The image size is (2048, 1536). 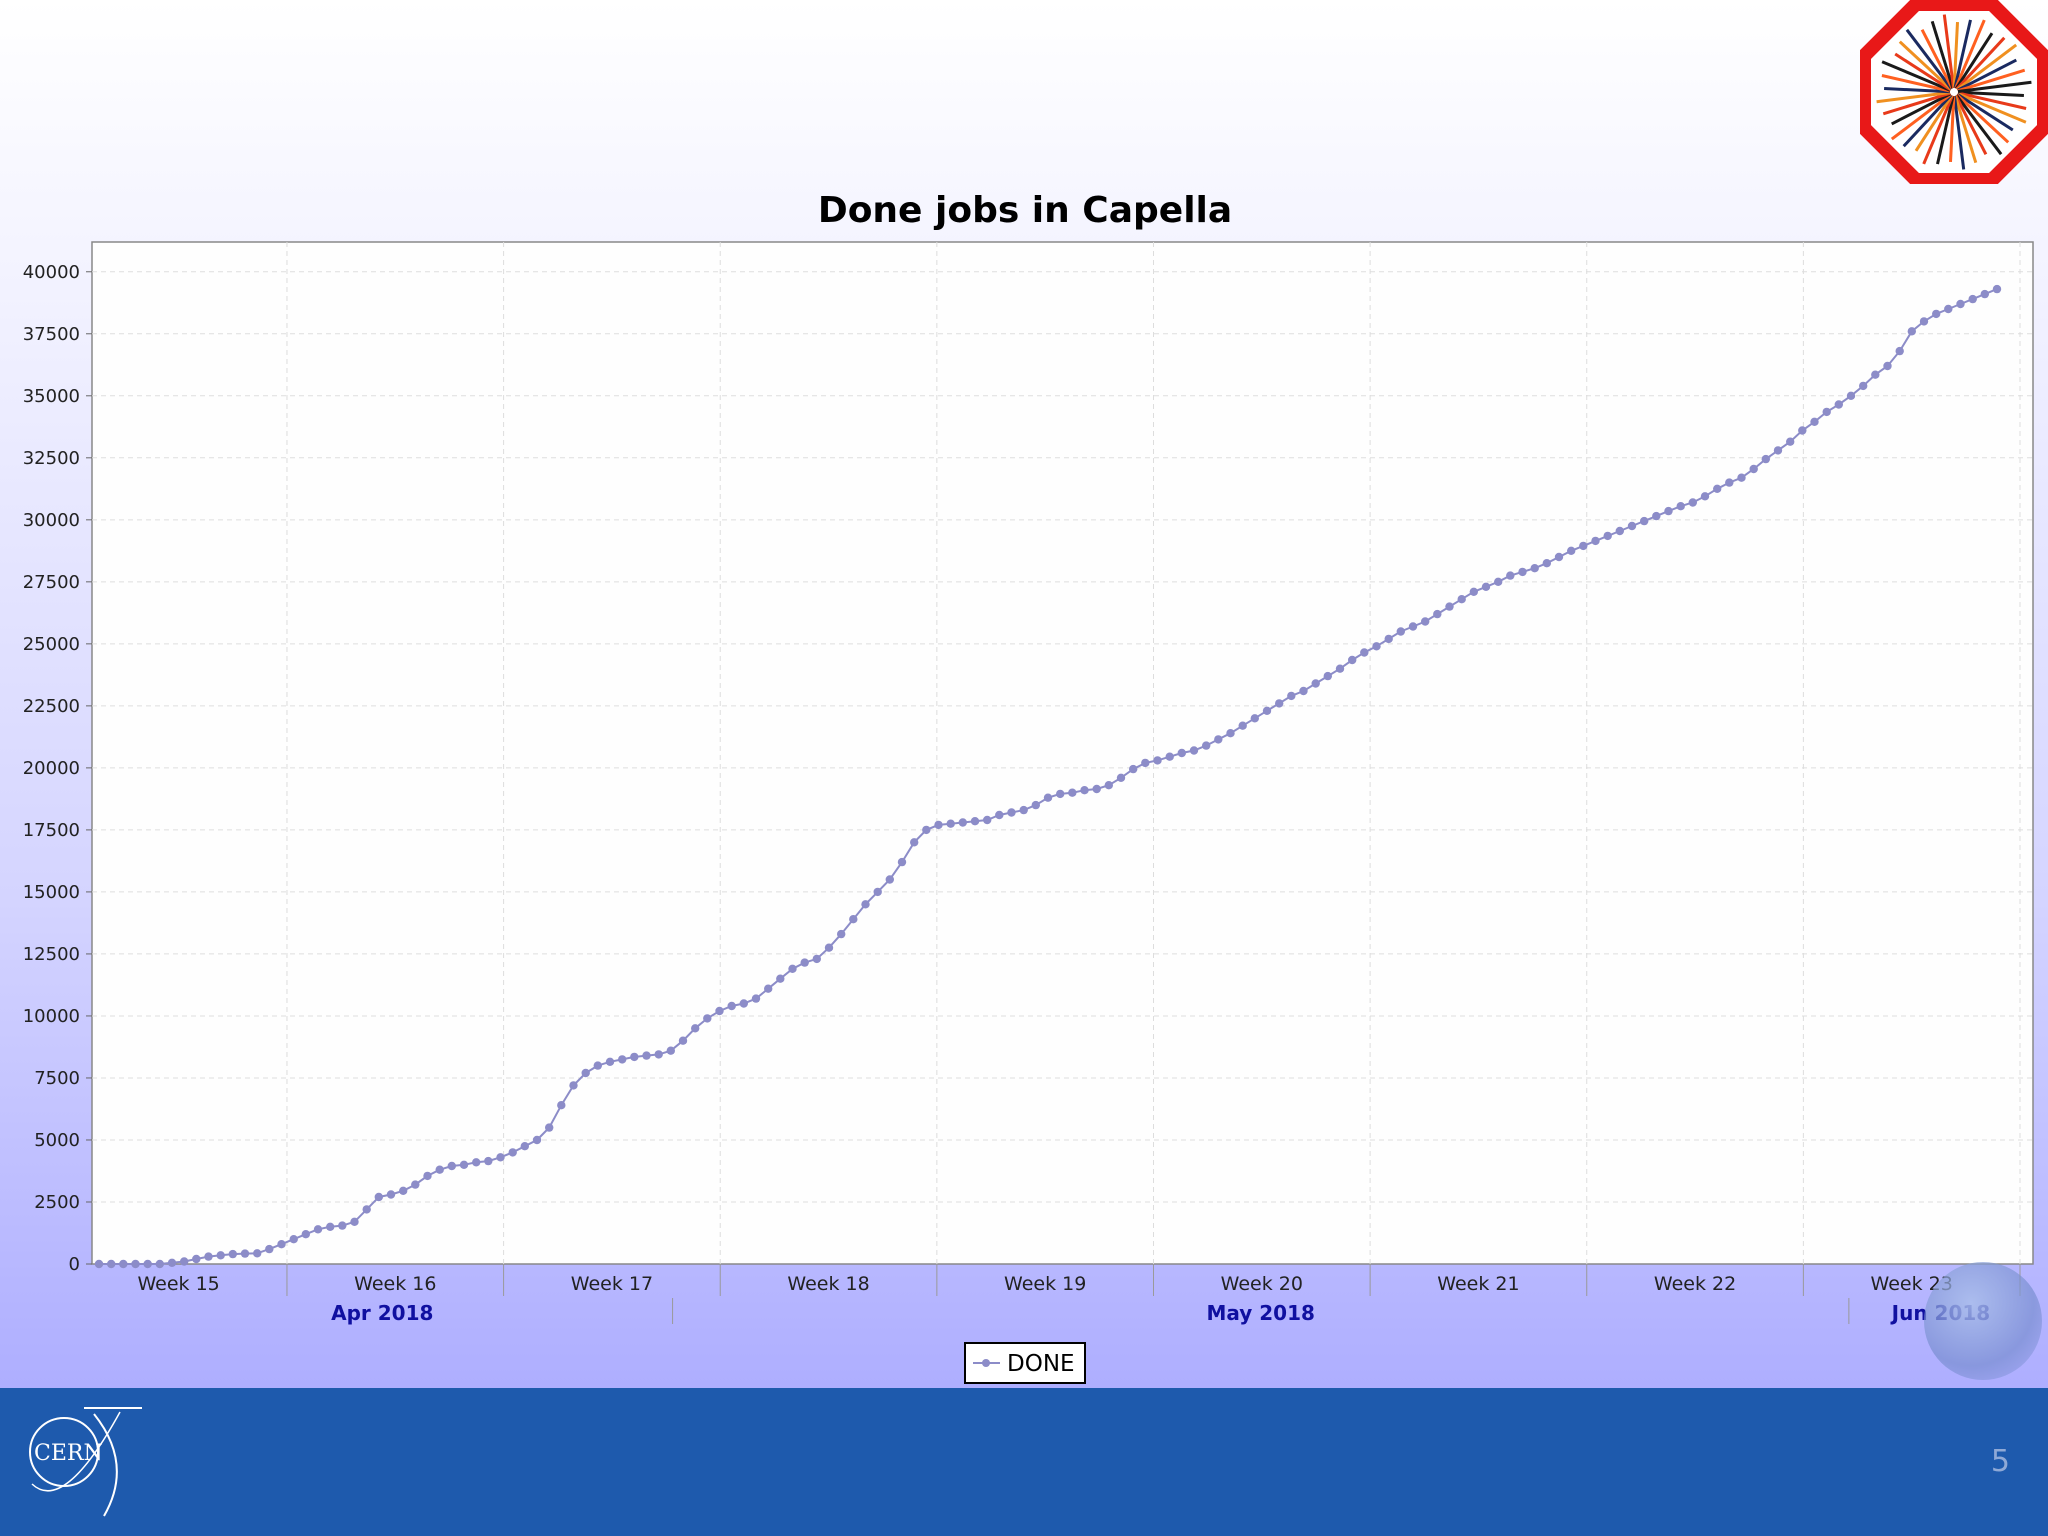 What do you see at coordinates (51, 706) in the screenshot?
I see `y-tick-label: 22500` at bounding box center [51, 706].